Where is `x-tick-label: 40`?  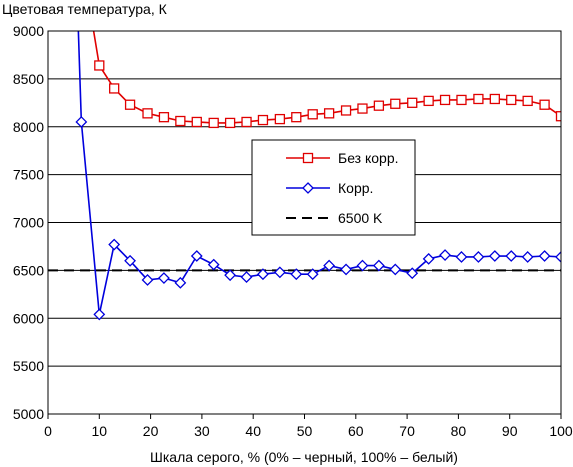 x-tick-label: 40 is located at coordinates (253, 431).